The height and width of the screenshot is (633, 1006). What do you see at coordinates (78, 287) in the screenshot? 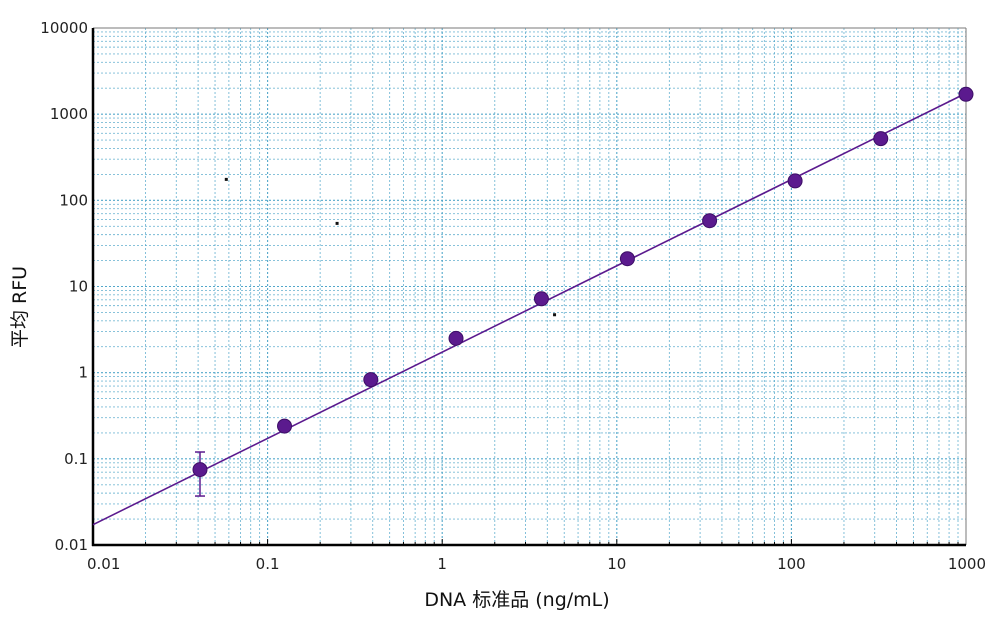
I see `y-tick-label: 10` at bounding box center [78, 287].